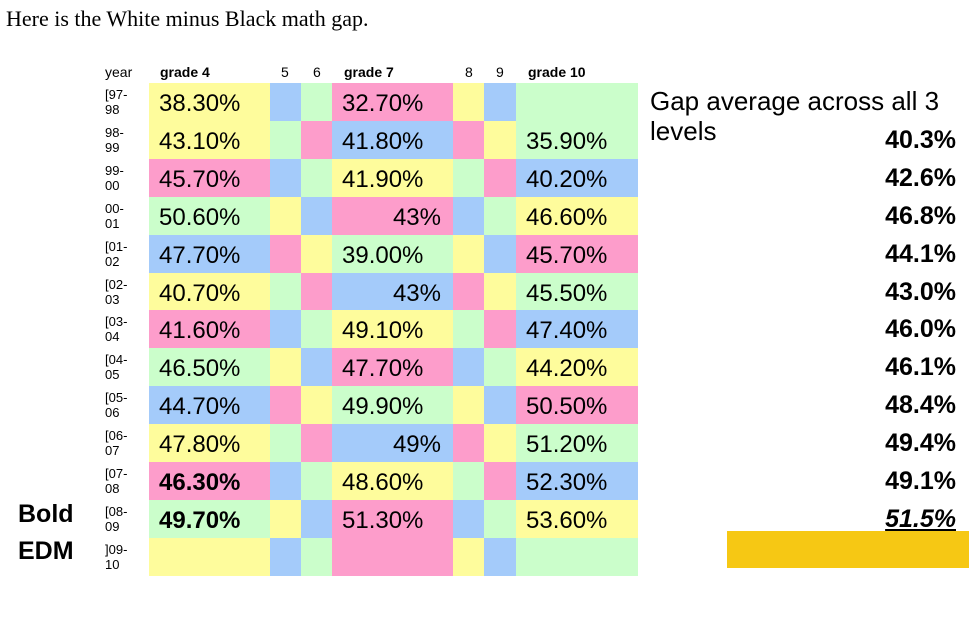 This screenshot has width=979, height=617. Describe the element at coordinates (200, 103) in the screenshot. I see `value-grade-4: 38.30%` at that location.